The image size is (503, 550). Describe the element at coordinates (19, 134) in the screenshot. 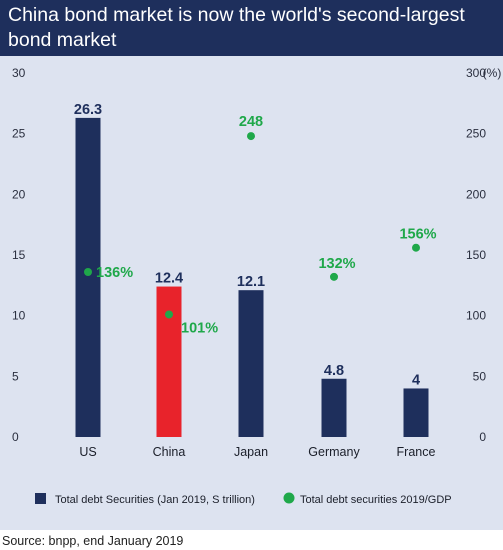

I see `left-axis-tick-label: 25` at that location.